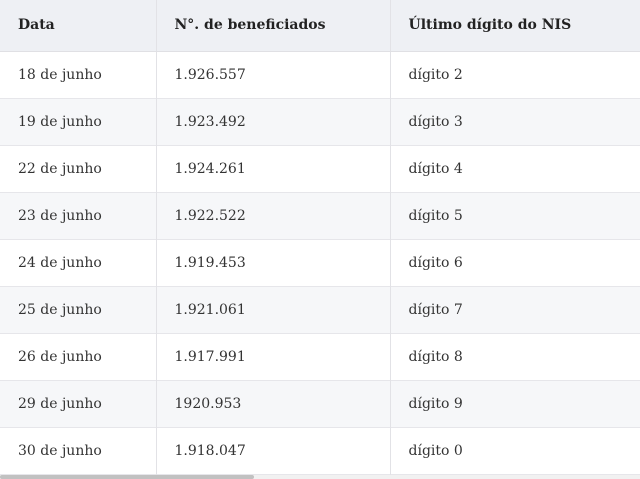 This screenshot has height=479, width=640. What do you see at coordinates (273, 26) in the screenshot?
I see `header-beneficiaries: N°. de beneficiados` at bounding box center [273, 26].